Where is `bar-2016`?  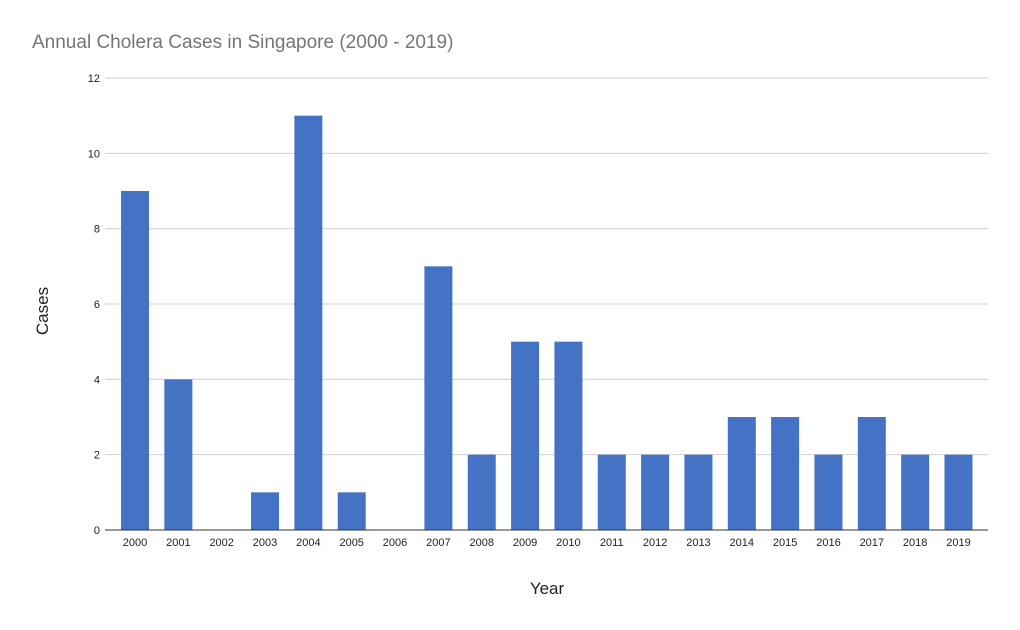 bar-2016 is located at coordinates (828, 492).